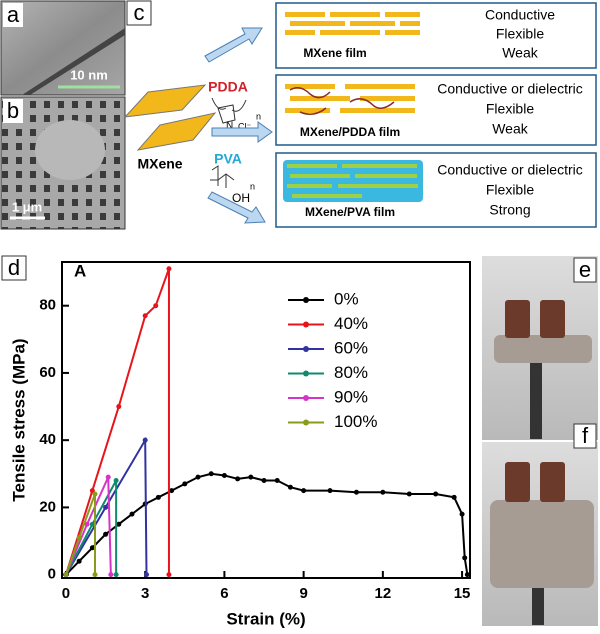 The height and width of the screenshot is (634, 600). Describe the element at coordinates (18, 419) in the screenshot. I see `y-axis-label: Tensile stress (MPa)` at that location.